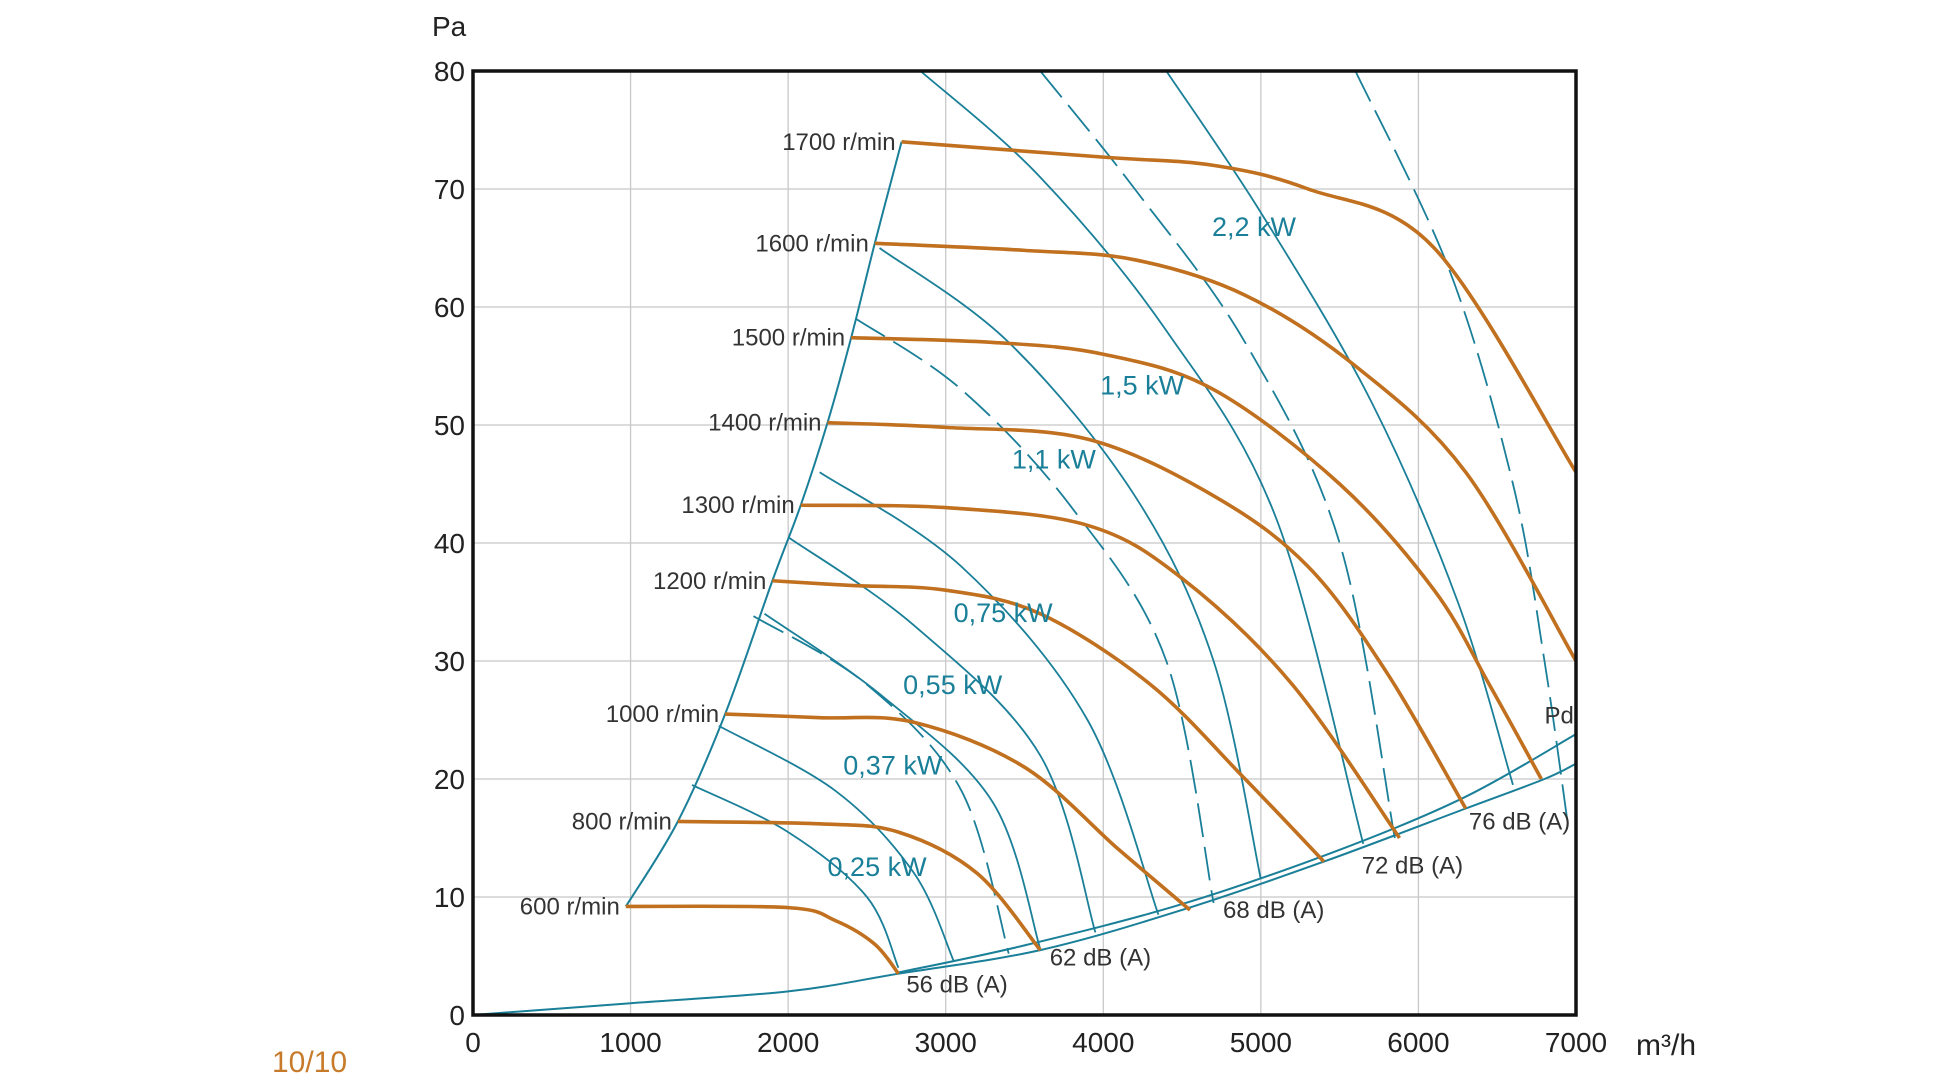 Image resolution: width=1946 pixels, height=1086 pixels. I want to click on sound-level-label: 56 dB (A), so click(956, 985).